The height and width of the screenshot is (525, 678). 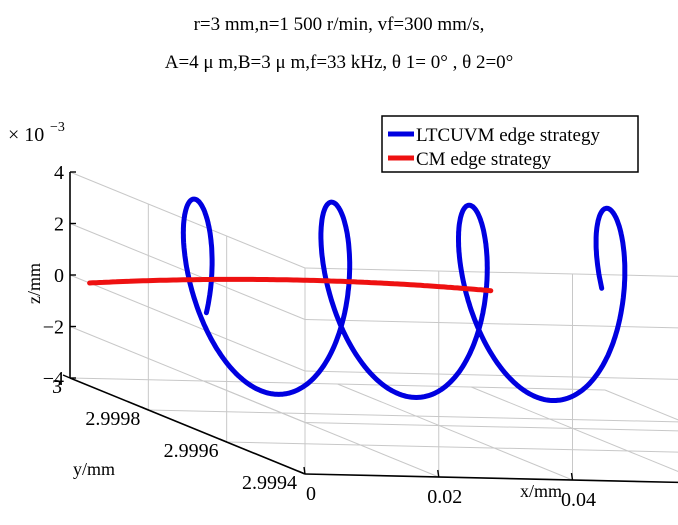 I want to click on y-tick-label-3: 2.9994, so click(x=269, y=483).